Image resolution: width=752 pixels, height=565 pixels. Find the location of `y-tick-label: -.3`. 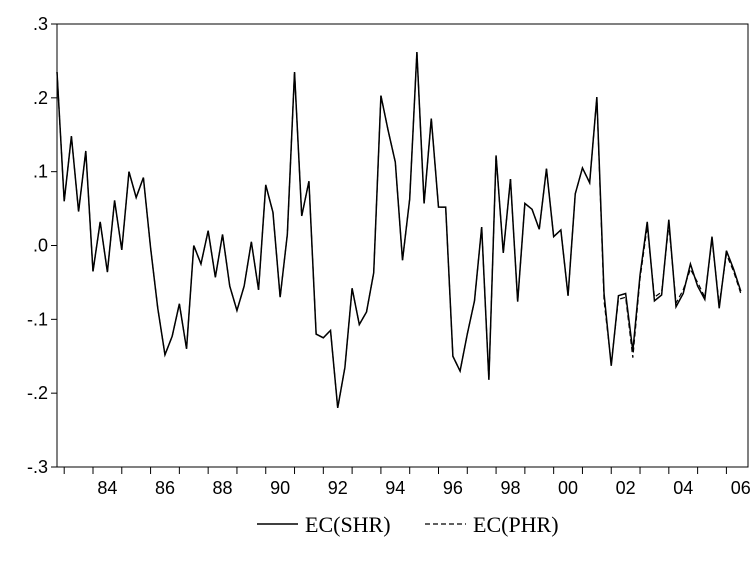

y-tick-label: -.3 is located at coordinates (37, 467).